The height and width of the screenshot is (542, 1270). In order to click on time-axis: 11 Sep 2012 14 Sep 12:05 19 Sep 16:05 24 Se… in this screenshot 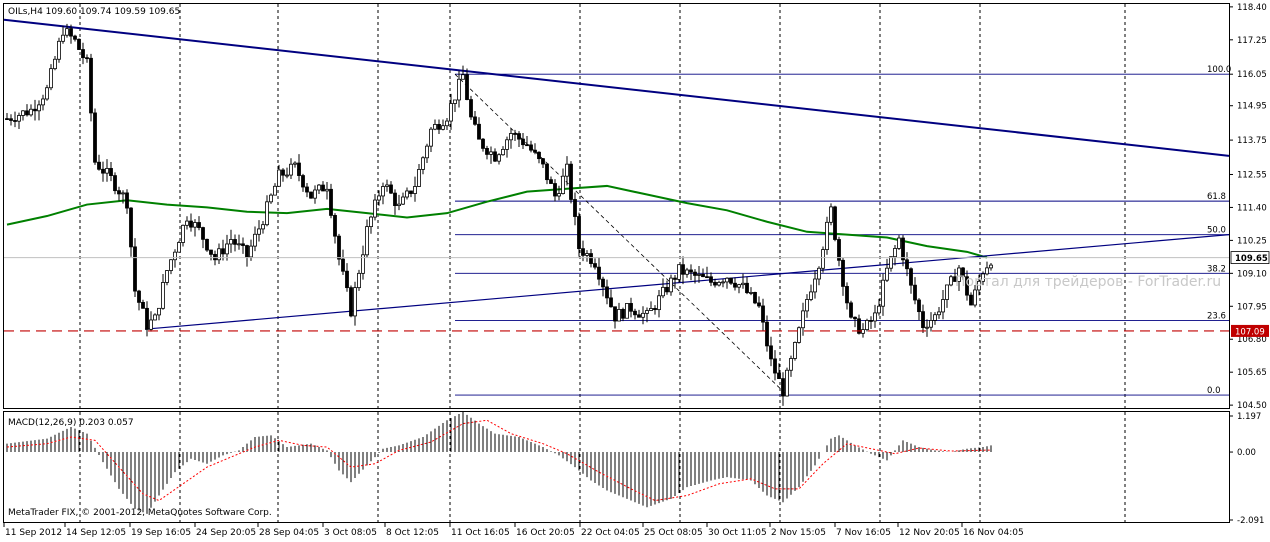, I will do `click(513, 530)`.